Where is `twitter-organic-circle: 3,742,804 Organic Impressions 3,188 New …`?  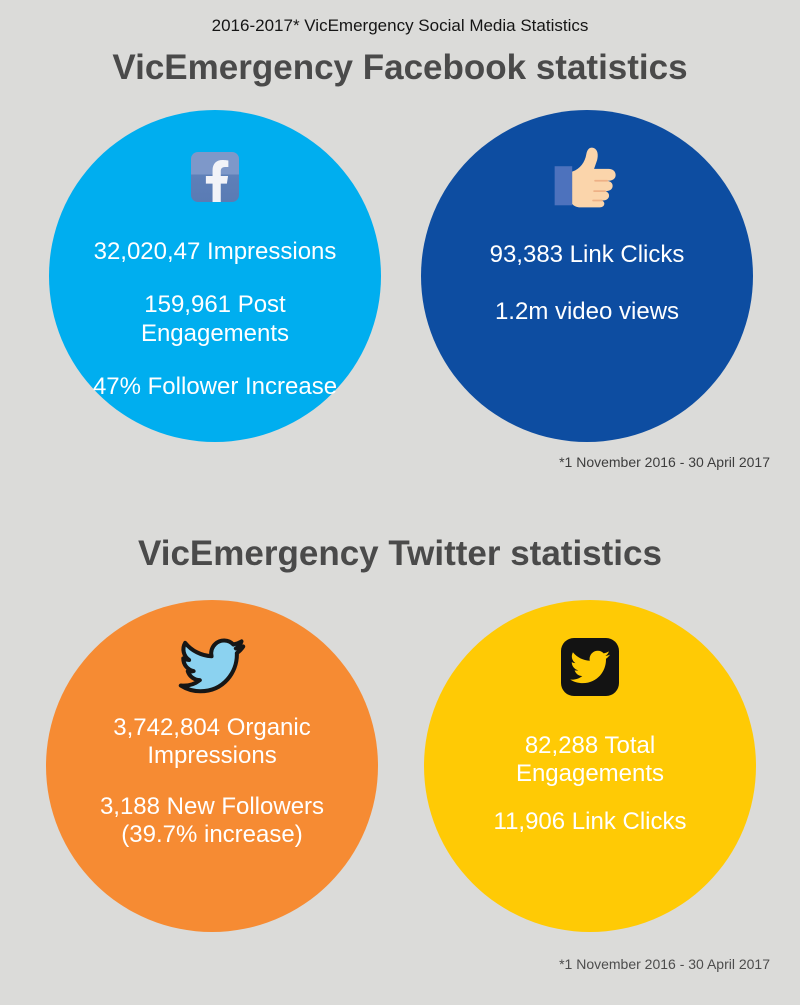
twitter-organic-circle: 3,742,804 Organic Impressions 3,188 New … is located at coordinates (212, 766).